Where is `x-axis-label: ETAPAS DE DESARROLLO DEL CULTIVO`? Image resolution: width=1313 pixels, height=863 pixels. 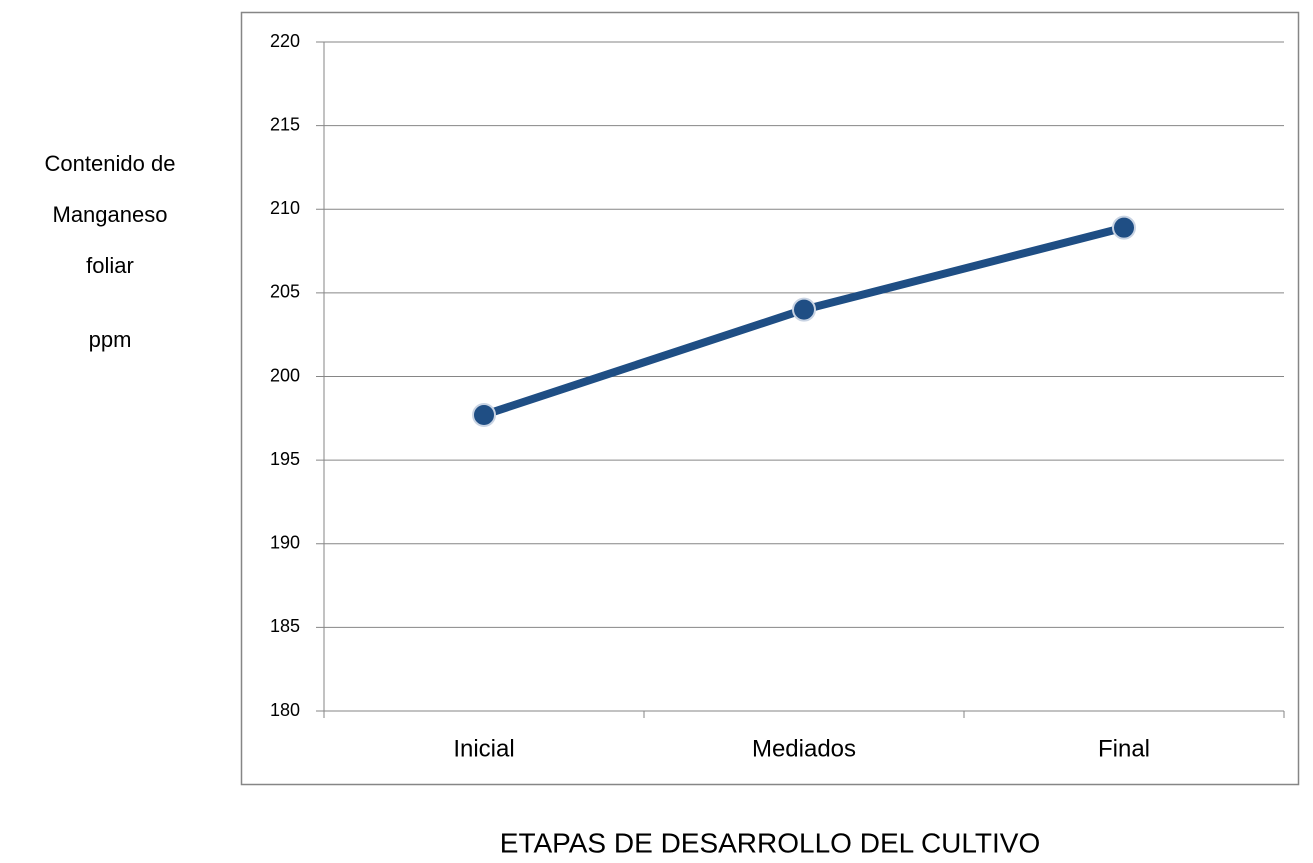 x-axis-label: ETAPAS DE DESARROLLO DEL CULTIVO is located at coordinates (770, 842).